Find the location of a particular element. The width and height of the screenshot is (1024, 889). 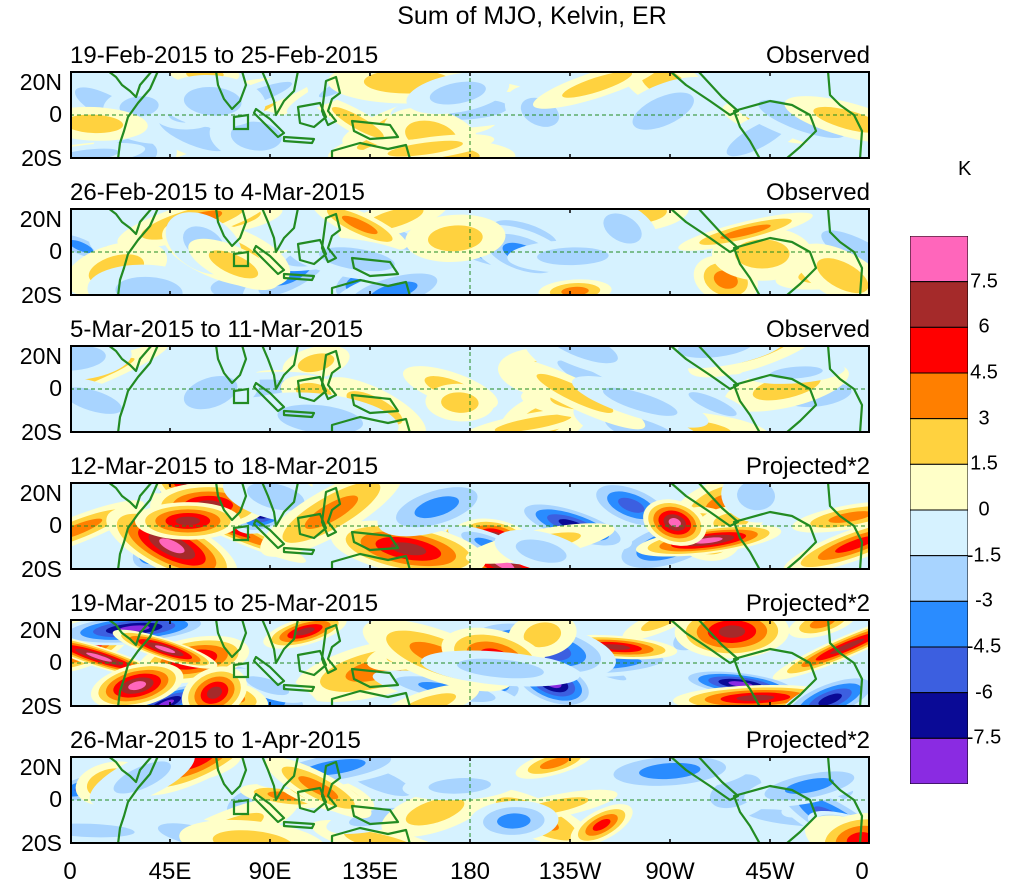

panel-title: 26-Mar-2015 to 1-Apr-2015 is located at coordinates (215, 740).